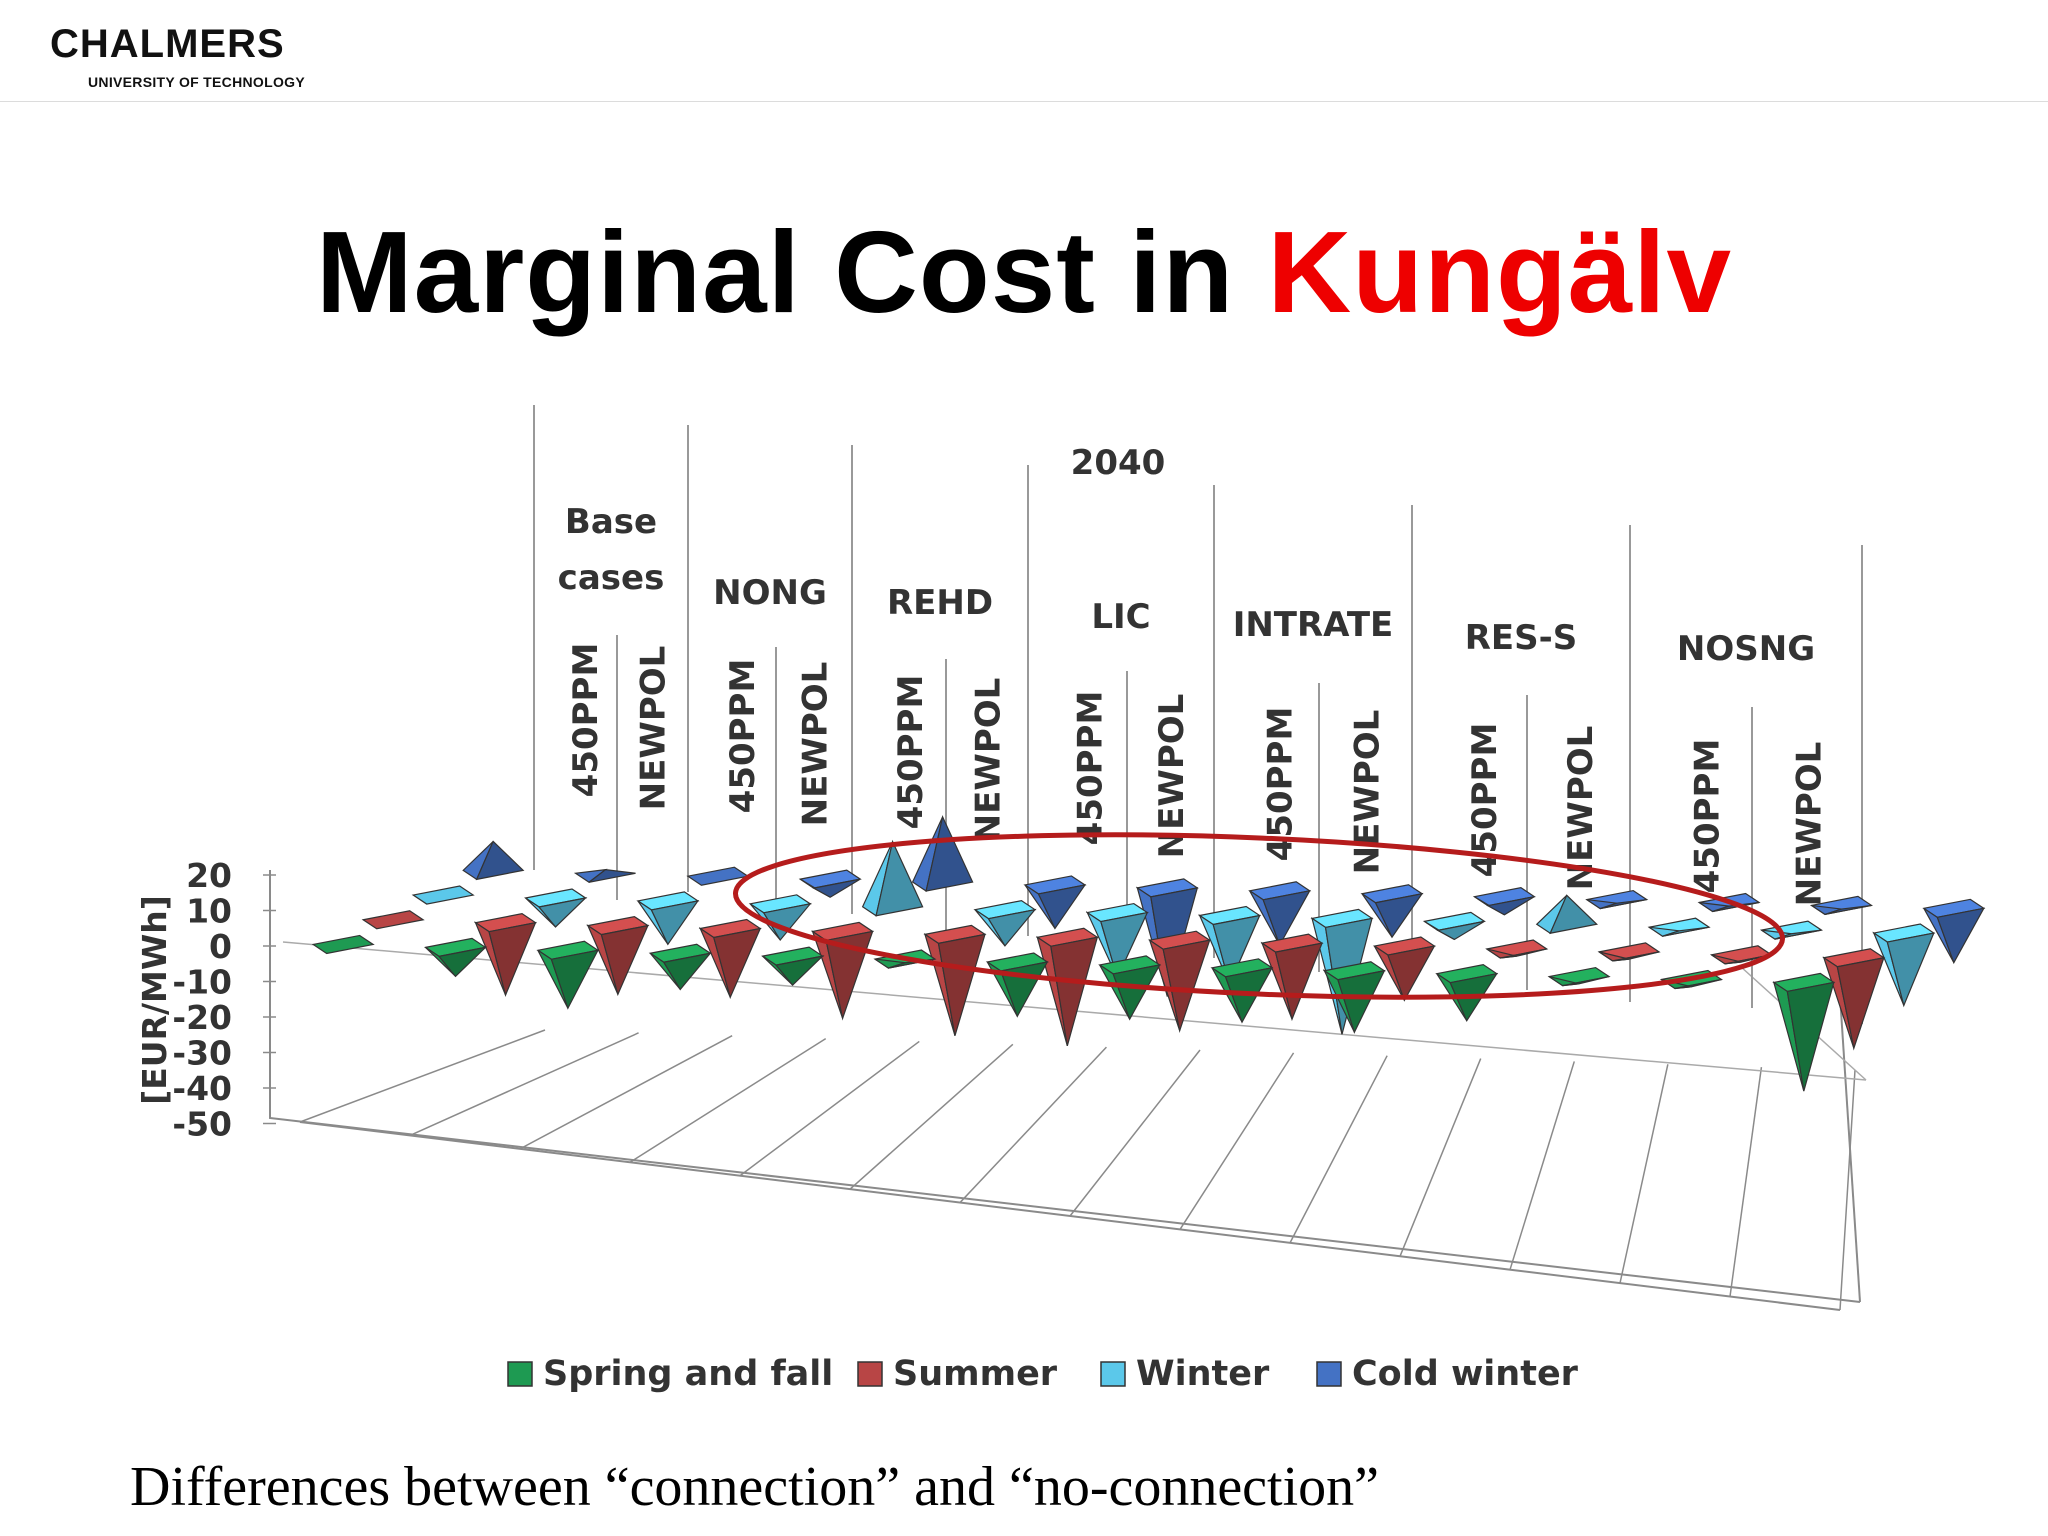 The image size is (2048, 1536). Describe the element at coordinates (1746, 649) in the screenshot. I see `group-label: NOSNG` at that location.